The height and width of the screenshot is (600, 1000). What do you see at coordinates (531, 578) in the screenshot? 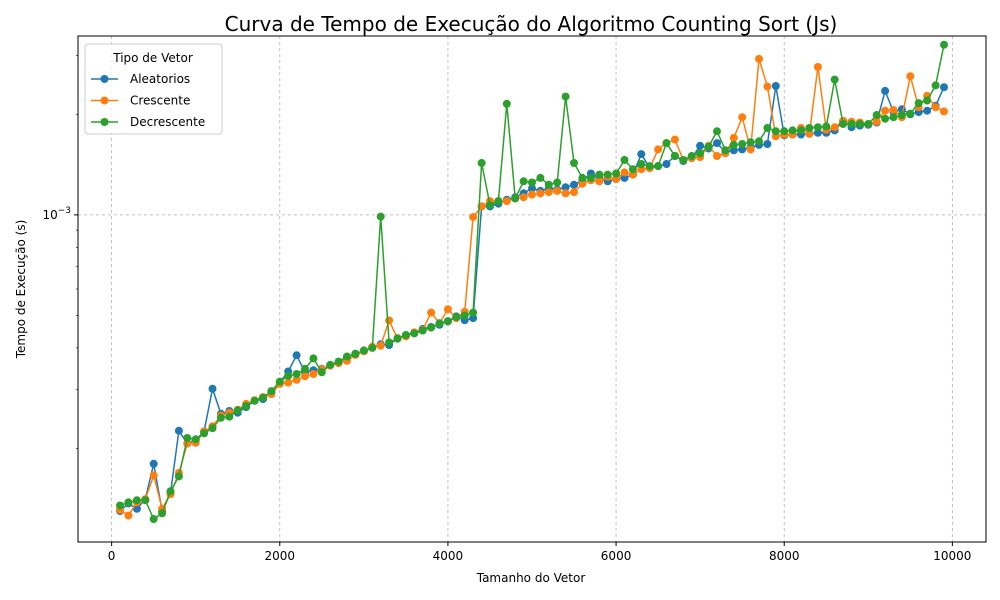
I see `x-axis-label: Tamanho do Vetor` at bounding box center [531, 578].